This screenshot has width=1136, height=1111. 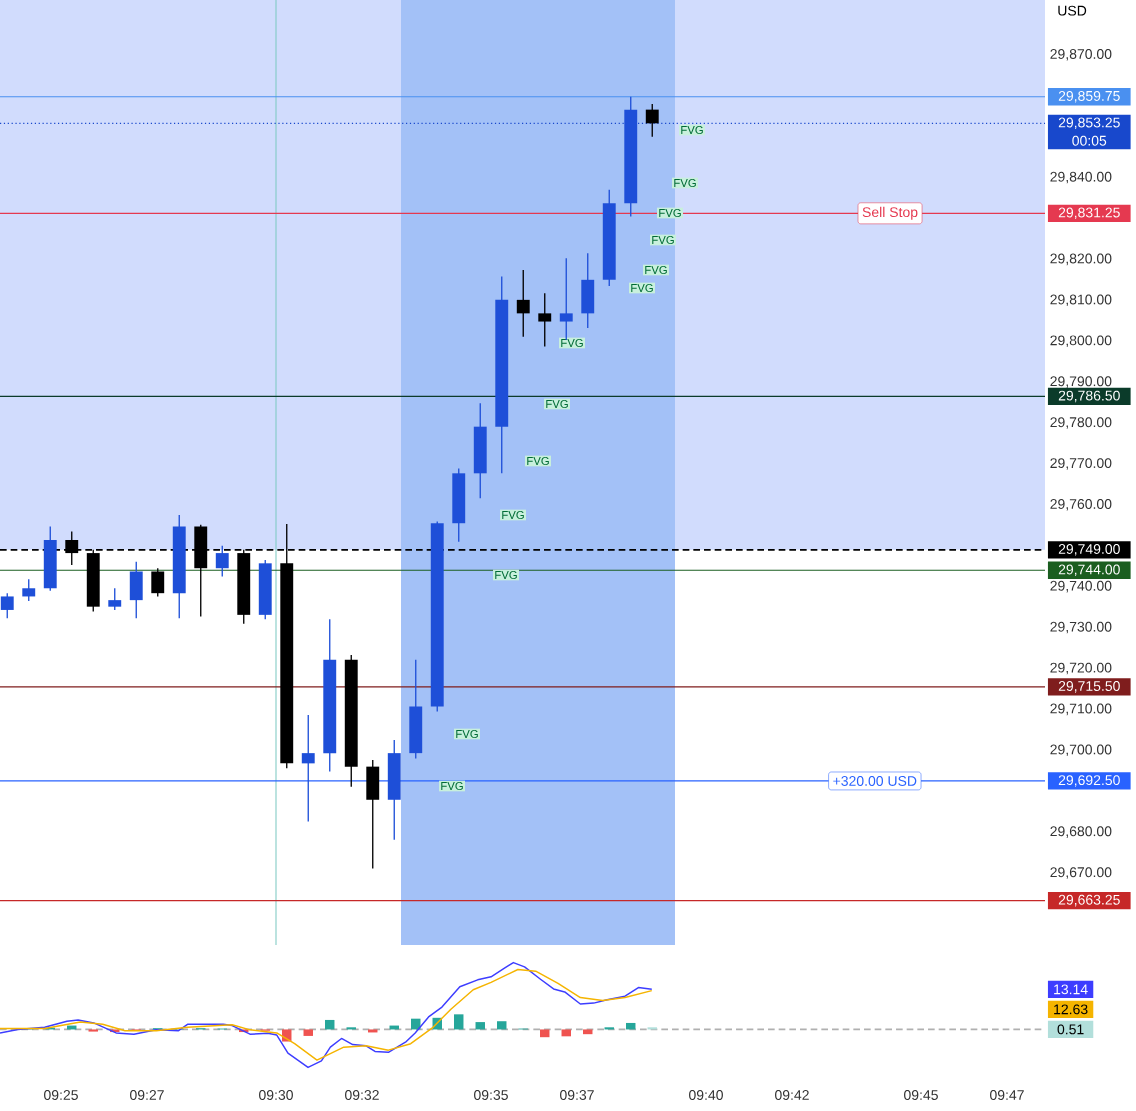 What do you see at coordinates (1089, 213) in the screenshot?
I see `ref-line-label: 29,831.25` at bounding box center [1089, 213].